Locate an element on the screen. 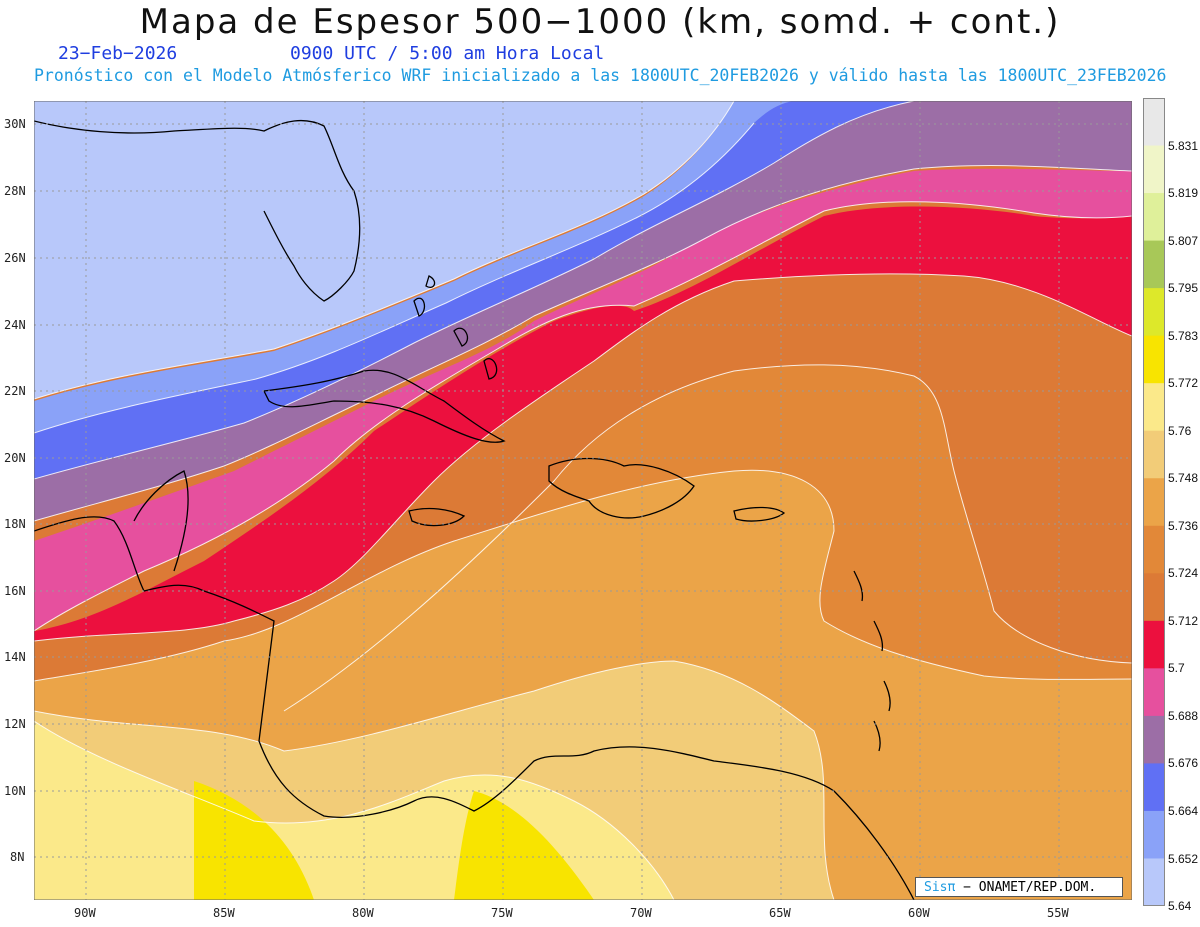  colorbar-label: 5.783 is located at coordinates (1183, 335).